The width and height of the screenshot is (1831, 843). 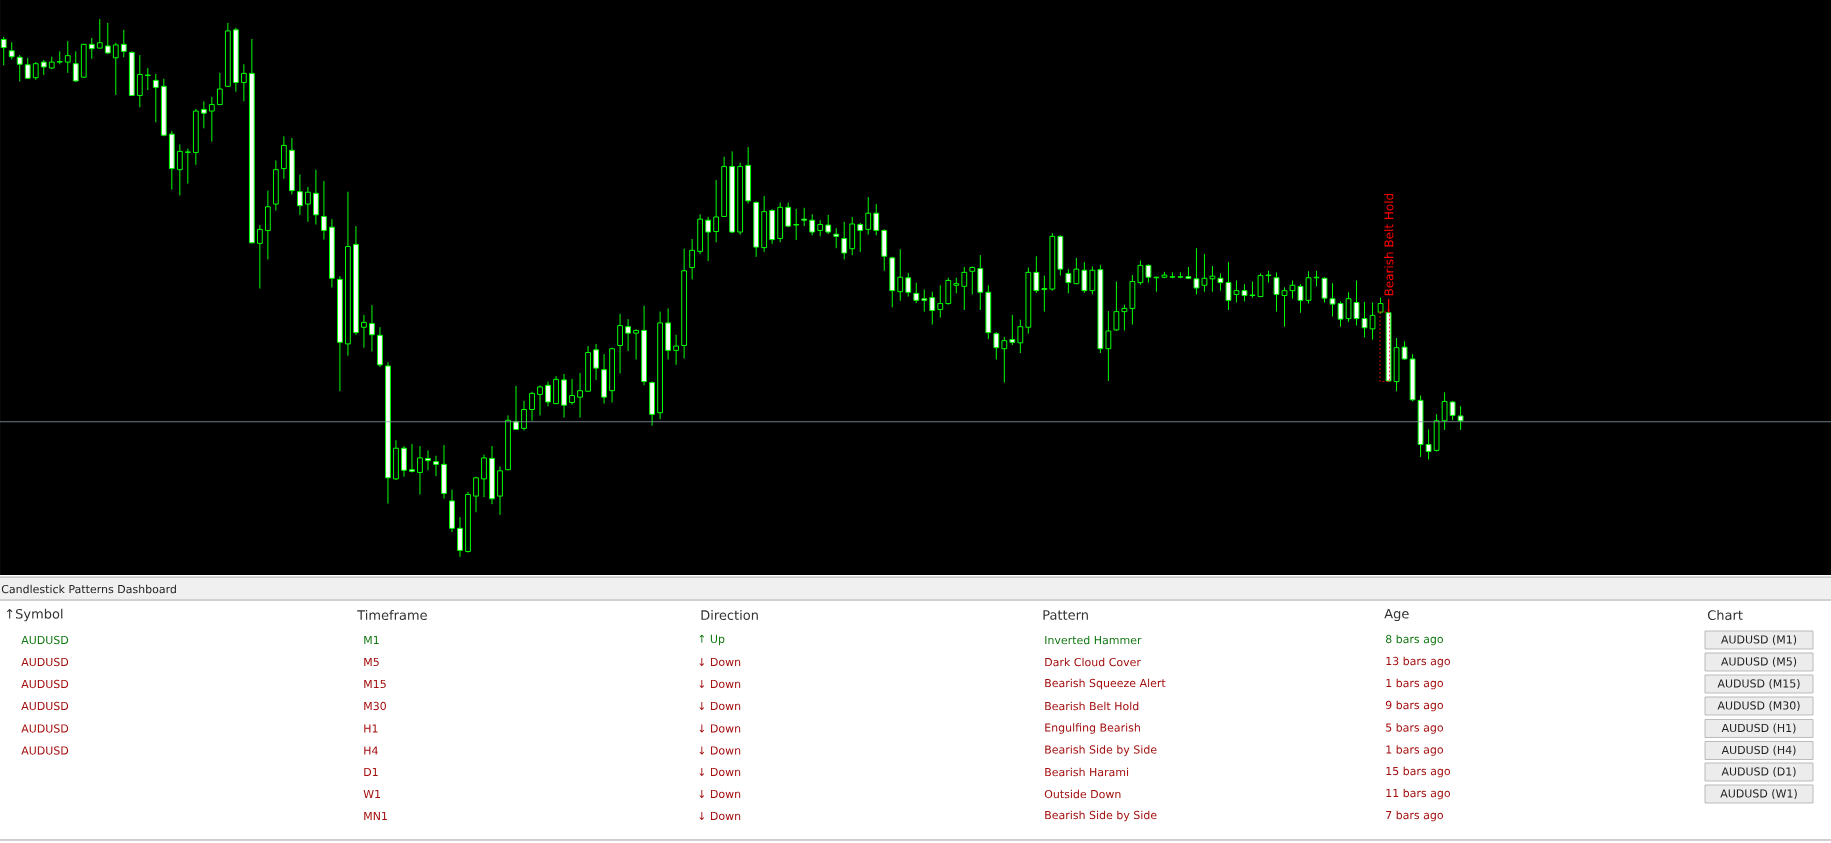 I want to click on text: H4, so click(x=371, y=750).